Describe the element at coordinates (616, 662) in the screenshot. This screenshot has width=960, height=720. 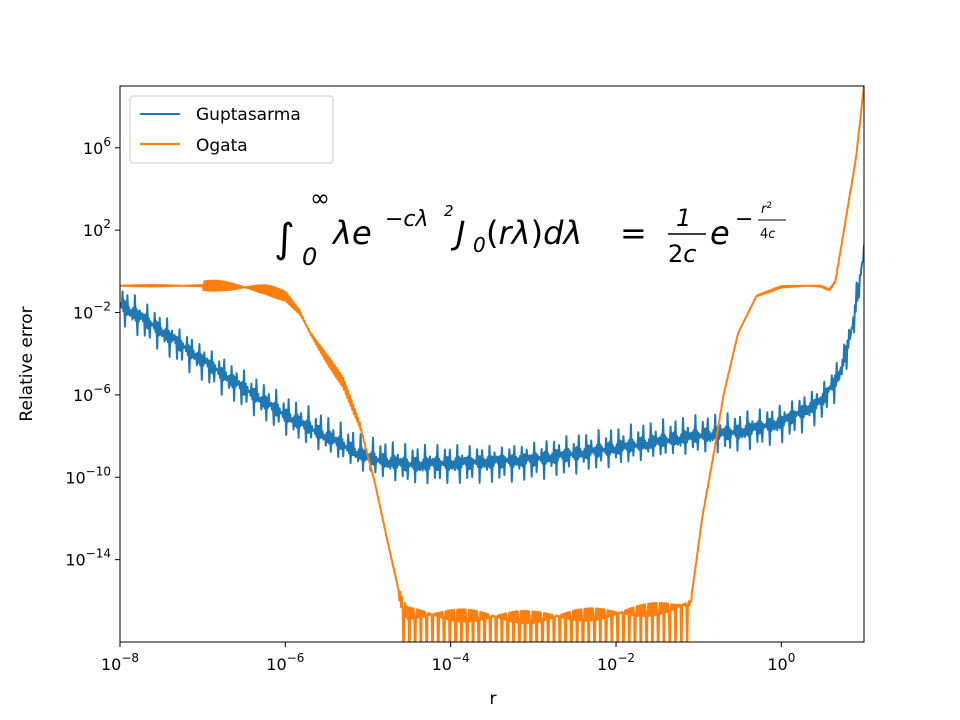
I see `x-tick-label: 10⁻²` at that location.